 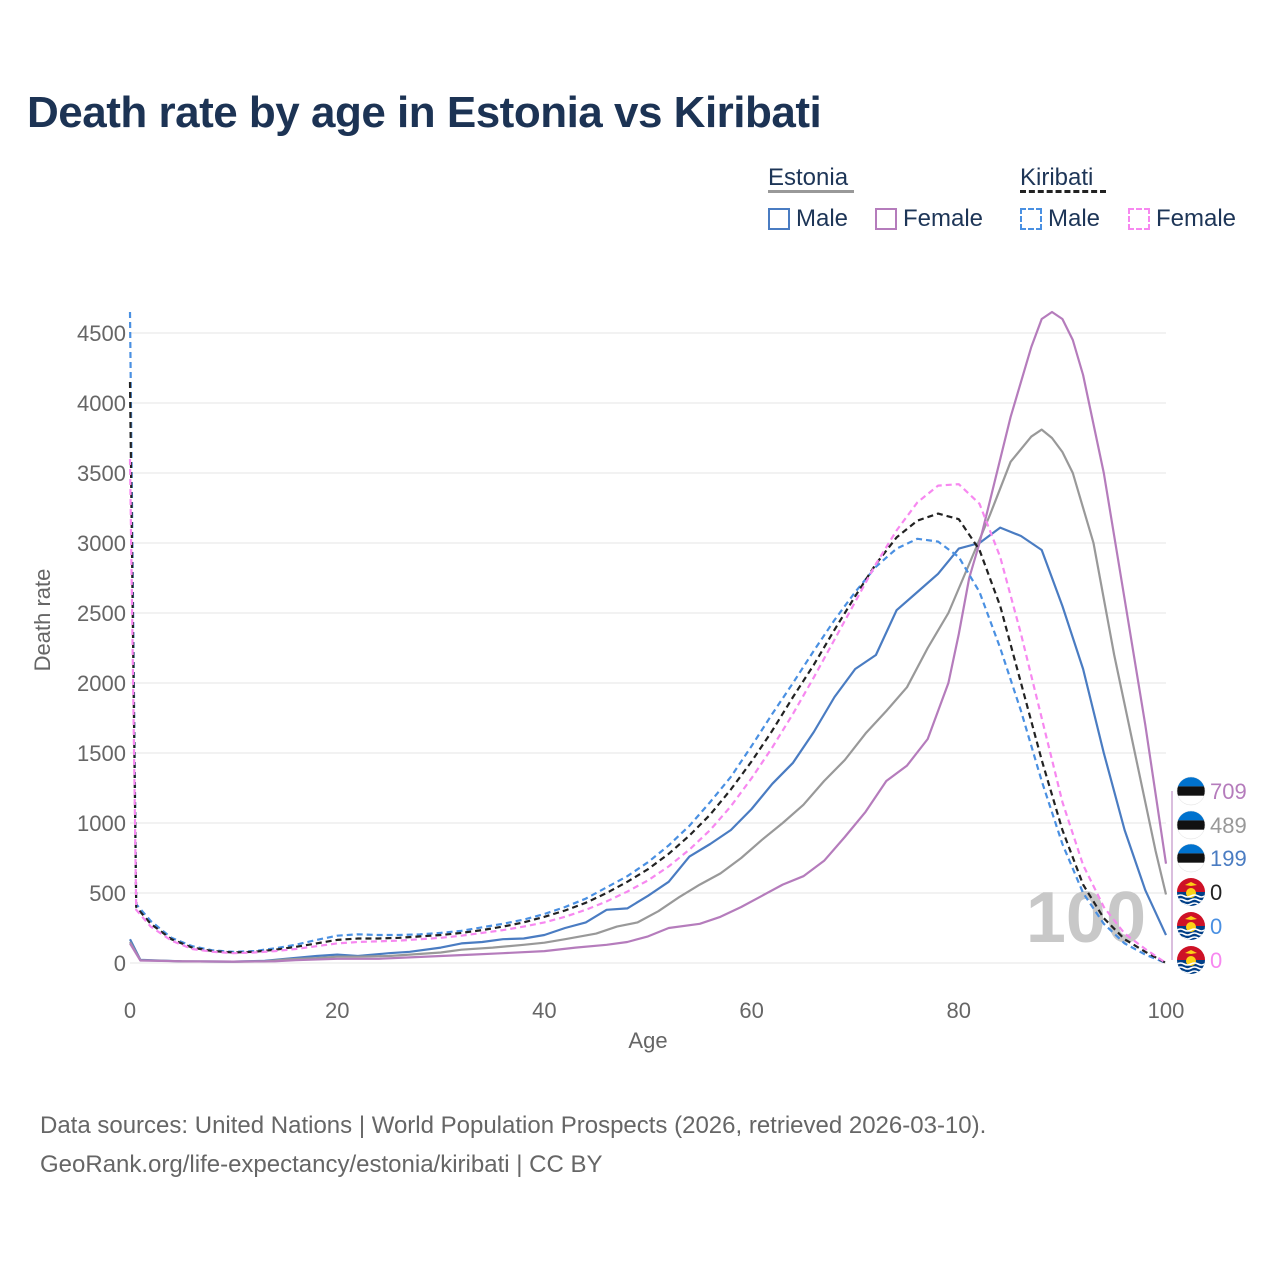 I want to click on age-watermark: 100, so click(x=1086, y=918).